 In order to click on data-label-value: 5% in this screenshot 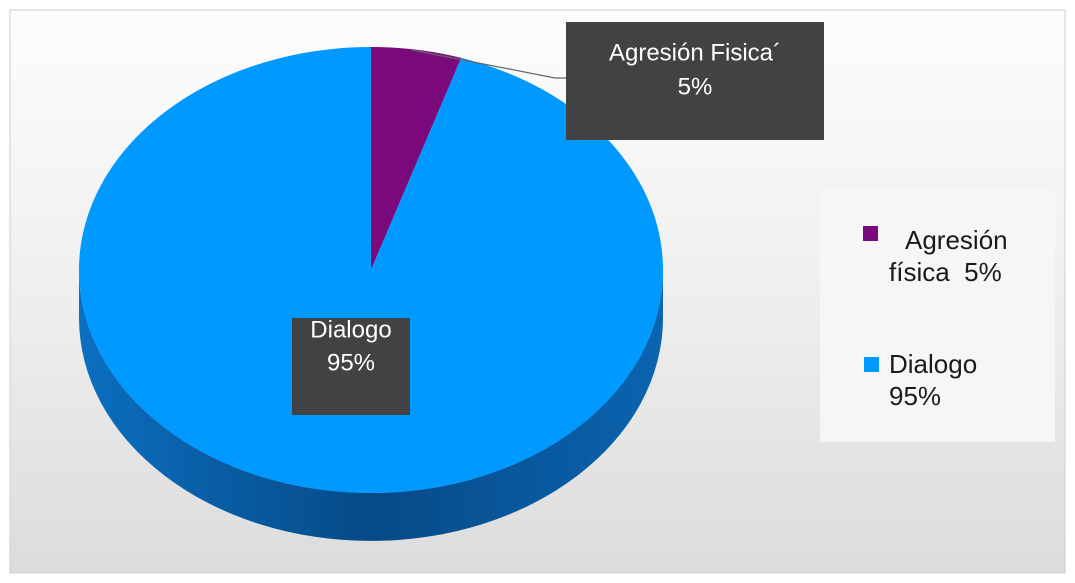, I will do `click(695, 86)`.